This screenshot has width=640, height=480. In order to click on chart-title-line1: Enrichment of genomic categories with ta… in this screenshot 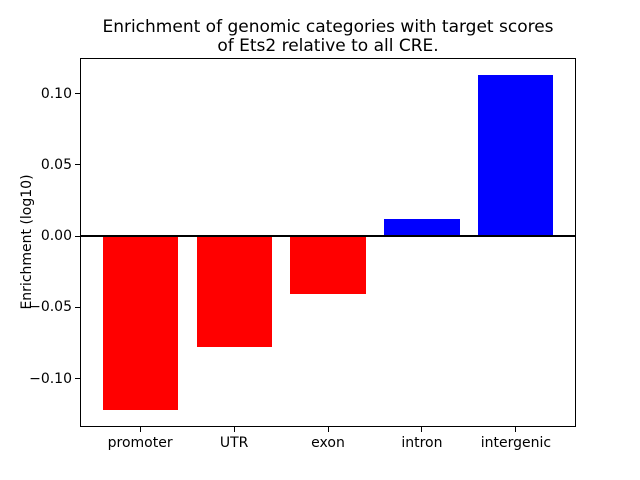, I will do `click(328, 27)`.